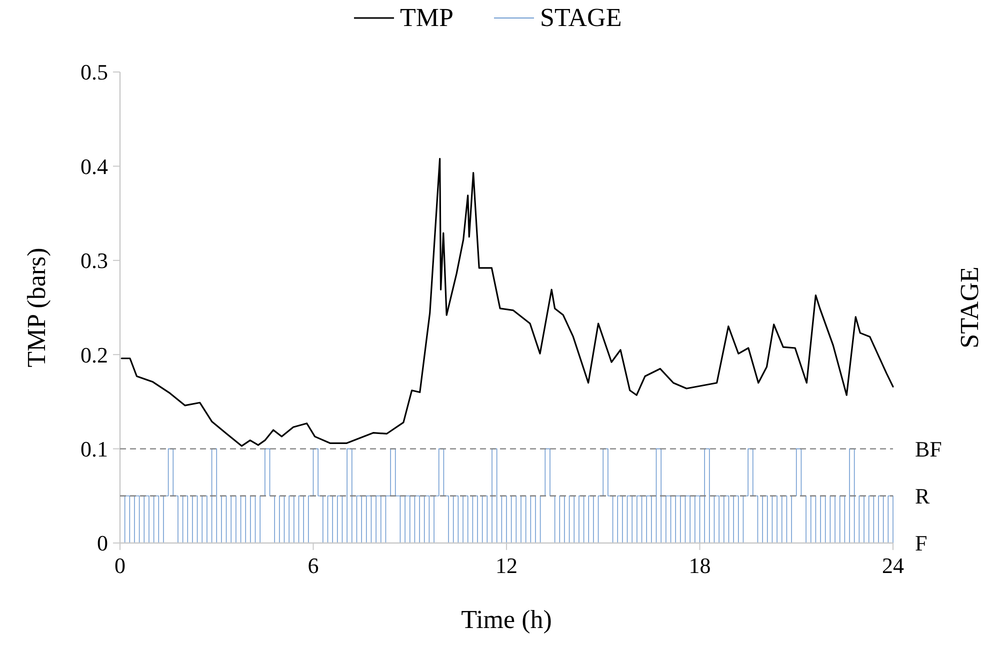 The height and width of the screenshot is (646, 988). What do you see at coordinates (94, 449) in the screenshot?
I see `y-tick-label: 0.1` at bounding box center [94, 449].